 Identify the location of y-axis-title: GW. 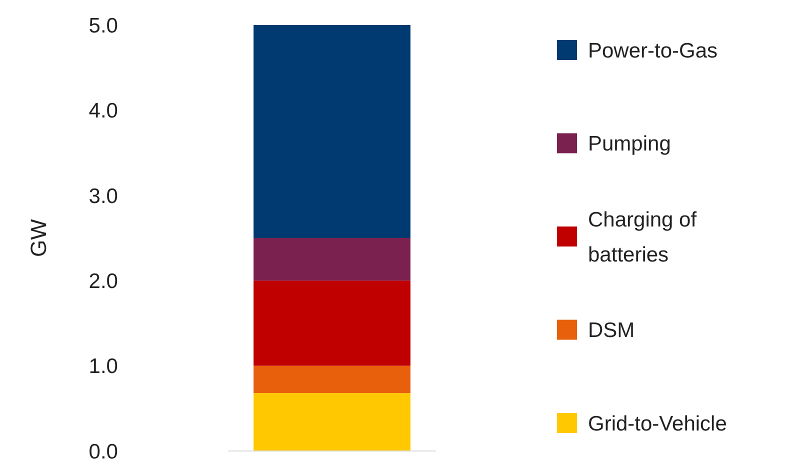
(38, 237).